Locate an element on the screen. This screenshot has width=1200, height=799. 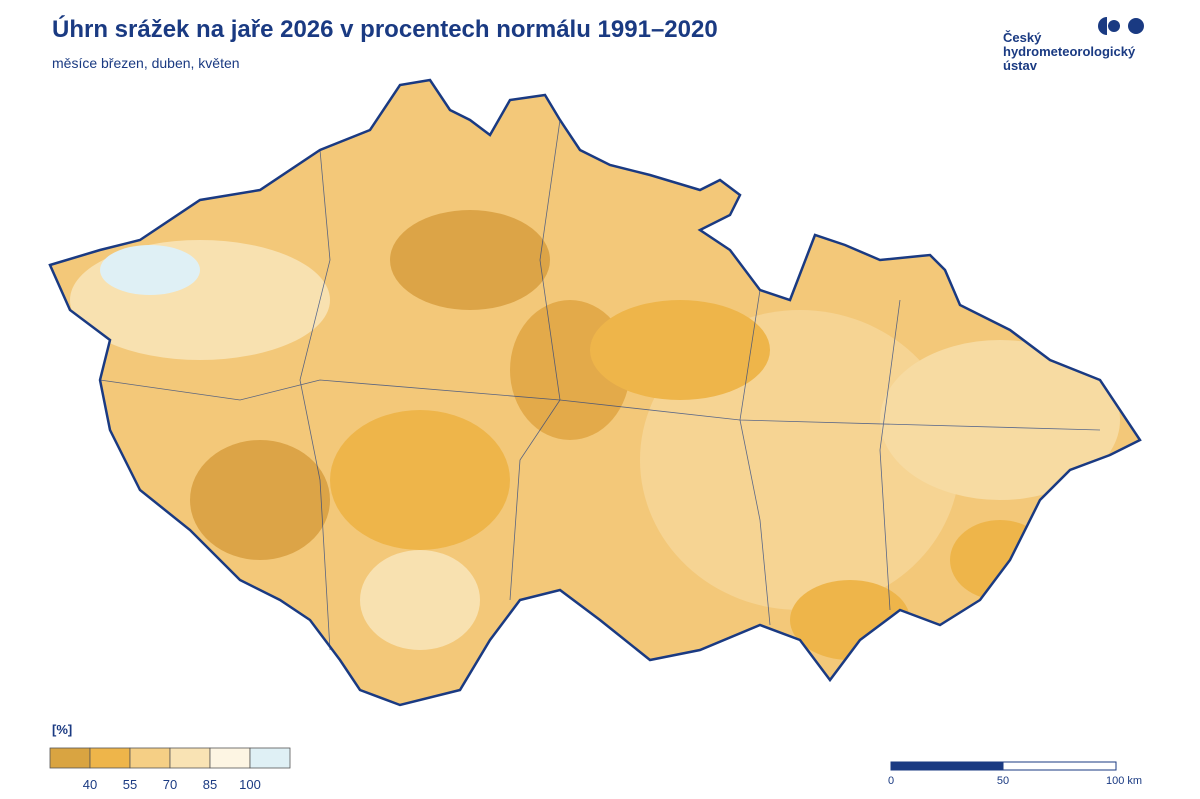
scale-label: 100 km is located at coordinates (1124, 781).